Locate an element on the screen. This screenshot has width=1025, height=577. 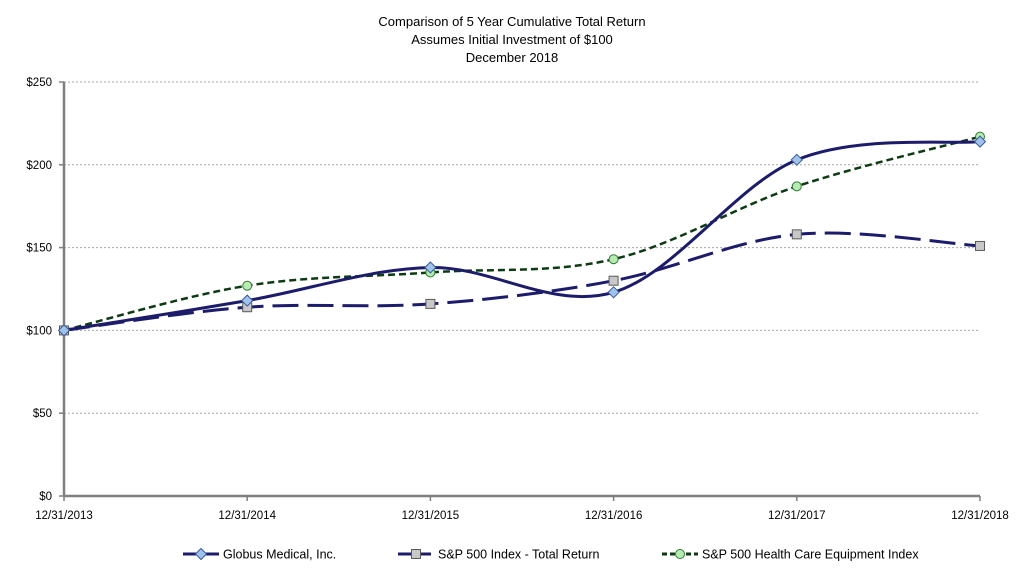
y-tick-label: $150 is located at coordinates (39, 249).